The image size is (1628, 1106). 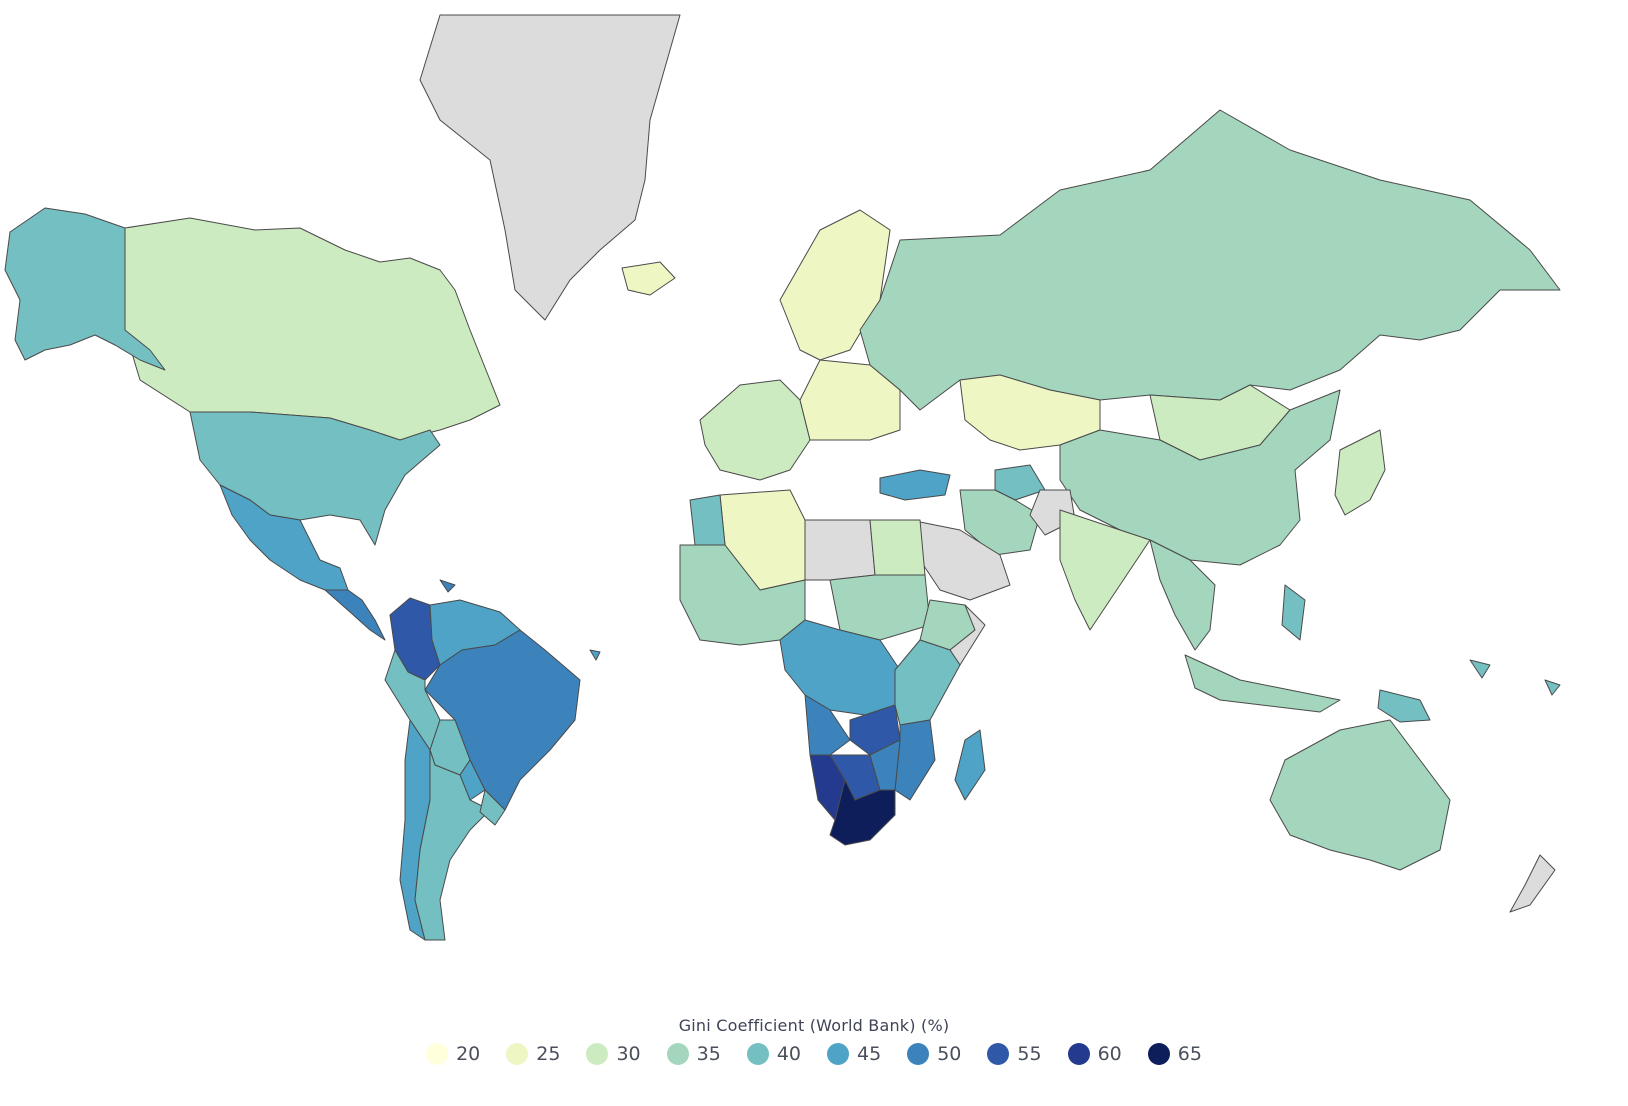 What do you see at coordinates (1174, 1054) in the screenshot?
I see `legend-item: 65` at bounding box center [1174, 1054].